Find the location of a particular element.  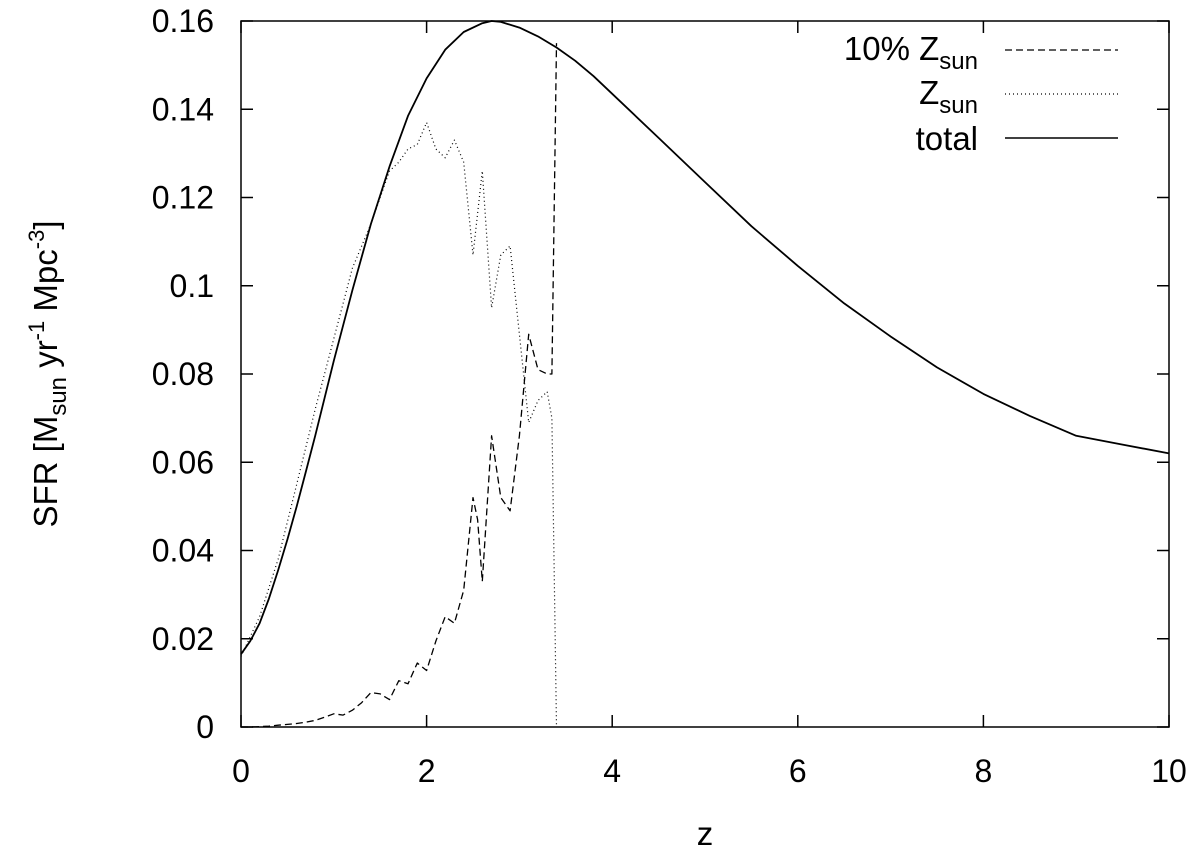

y-axis-title: SFR [Msun yr-1 Mpc-3] is located at coordinates (48, 373).